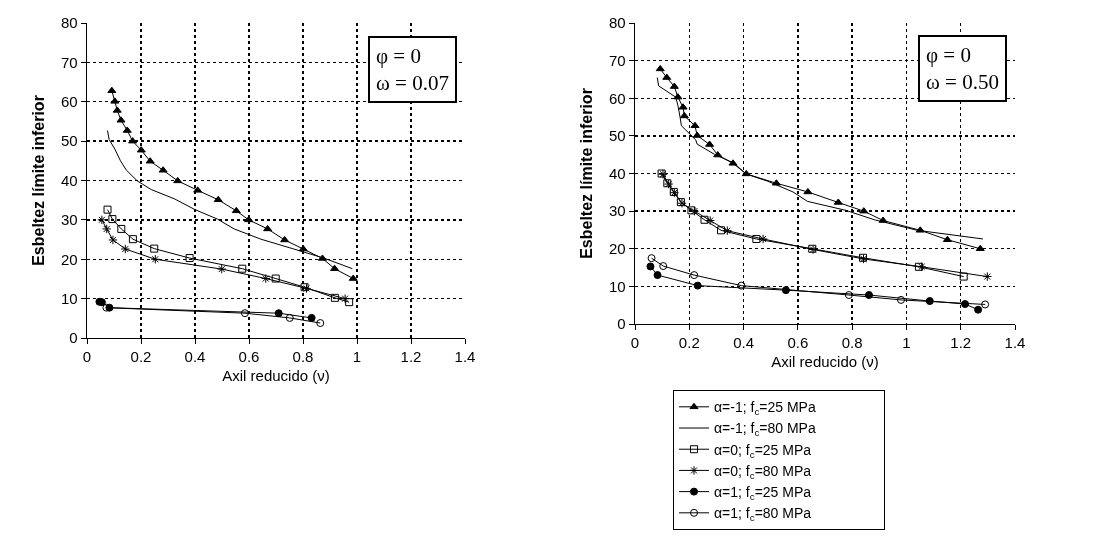 This screenshot has width=1095, height=542. What do you see at coordinates (763, 514) in the screenshot?
I see `legend-label: α=1; f$_{c}$=80 MPa` at bounding box center [763, 514].